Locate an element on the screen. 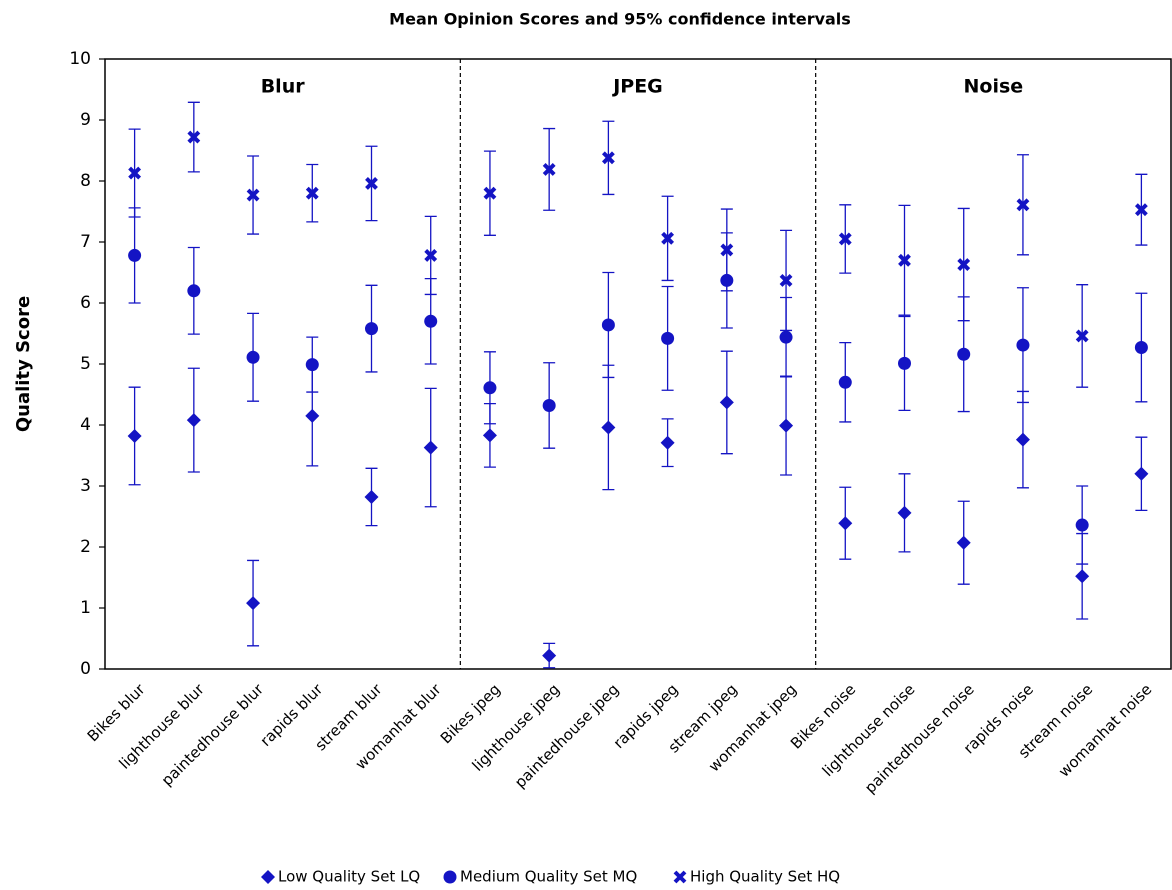 This screenshot has height=890, width=1172. legend-item: Medium Quality Set MQ is located at coordinates (540, 877).